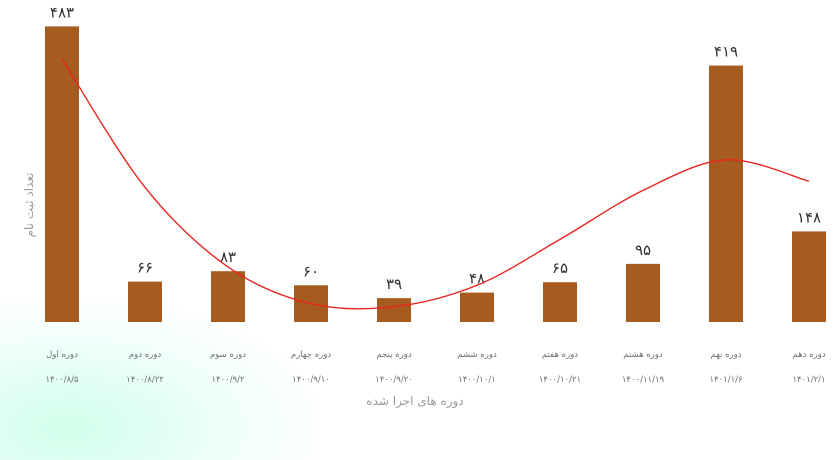  Describe the element at coordinates (29, 205) in the screenshot. I see `y-axis-label: تعداد ثبت نام` at that location.